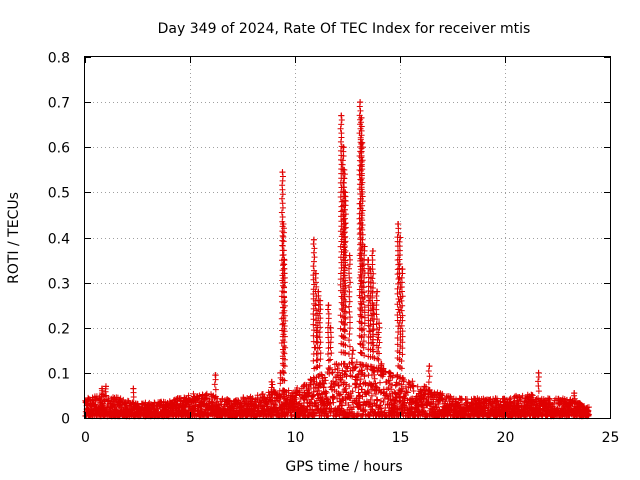 The height and width of the screenshot is (480, 640). What do you see at coordinates (65, 420) in the screenshot?
I see `y-tick-label: 0` at bounding box center [65, 420].